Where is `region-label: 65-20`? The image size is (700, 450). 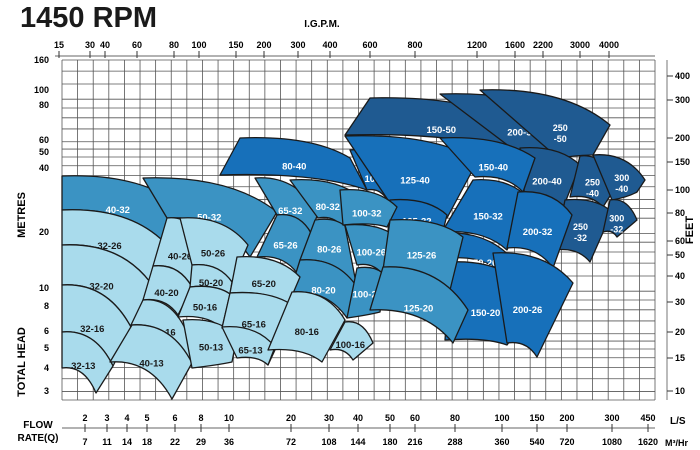
region-label: 65-20 is located at coordinates (264, 284).